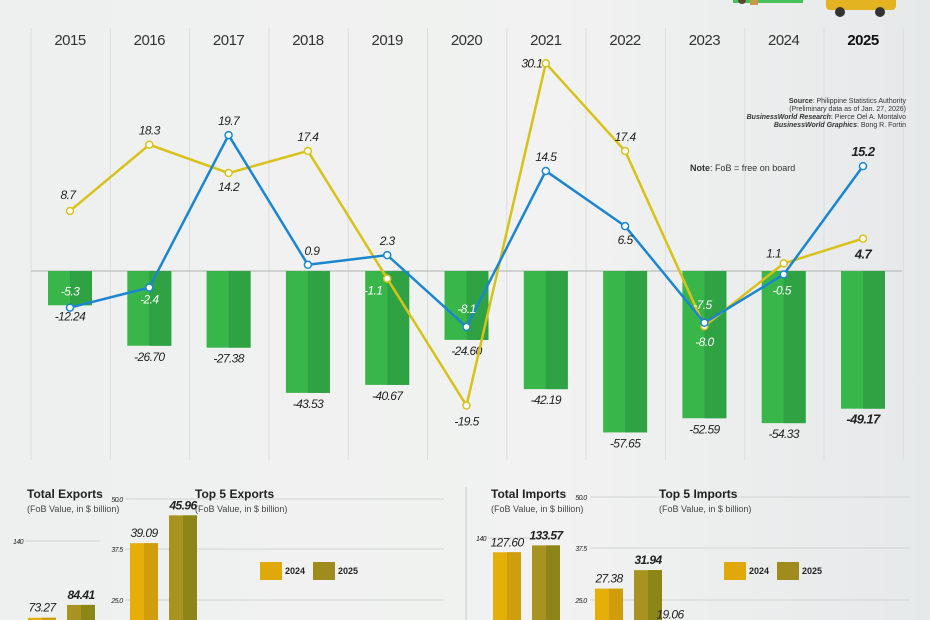 This screenshot has width=930, height=620. Describe the element at coordinates (580, 601) in the screenshot. I see `axis-tick-label: 25.0` at that location.